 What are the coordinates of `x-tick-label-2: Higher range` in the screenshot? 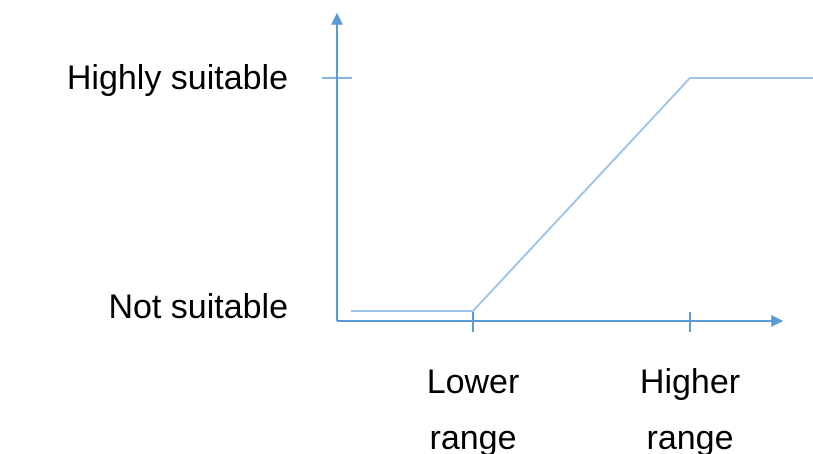 It's located at (690, 408).